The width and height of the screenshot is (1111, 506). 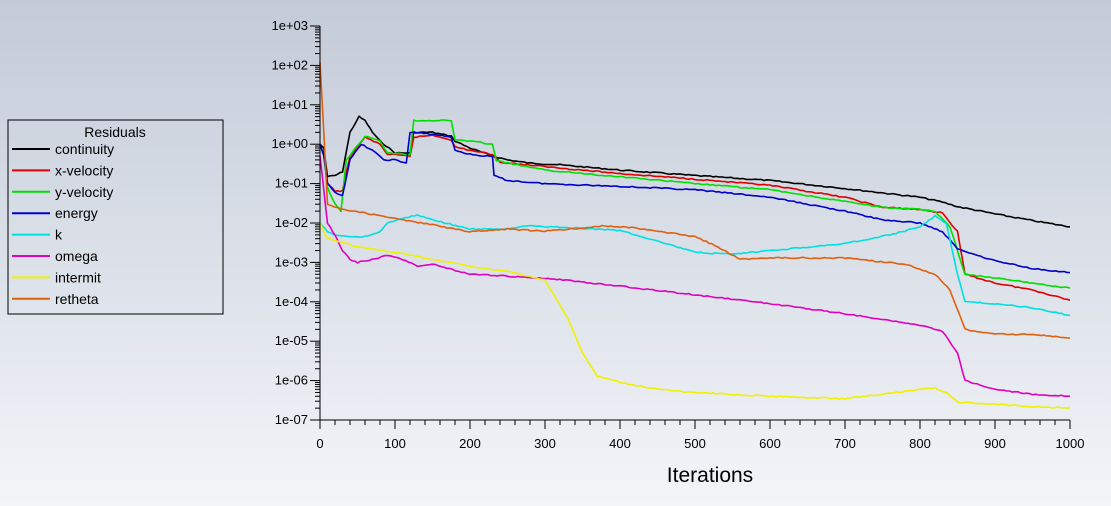 What do you see at coordinates (695, 443) in the screenshot?
I see `x-tick-label: 500` at bounding box center [695, 443].